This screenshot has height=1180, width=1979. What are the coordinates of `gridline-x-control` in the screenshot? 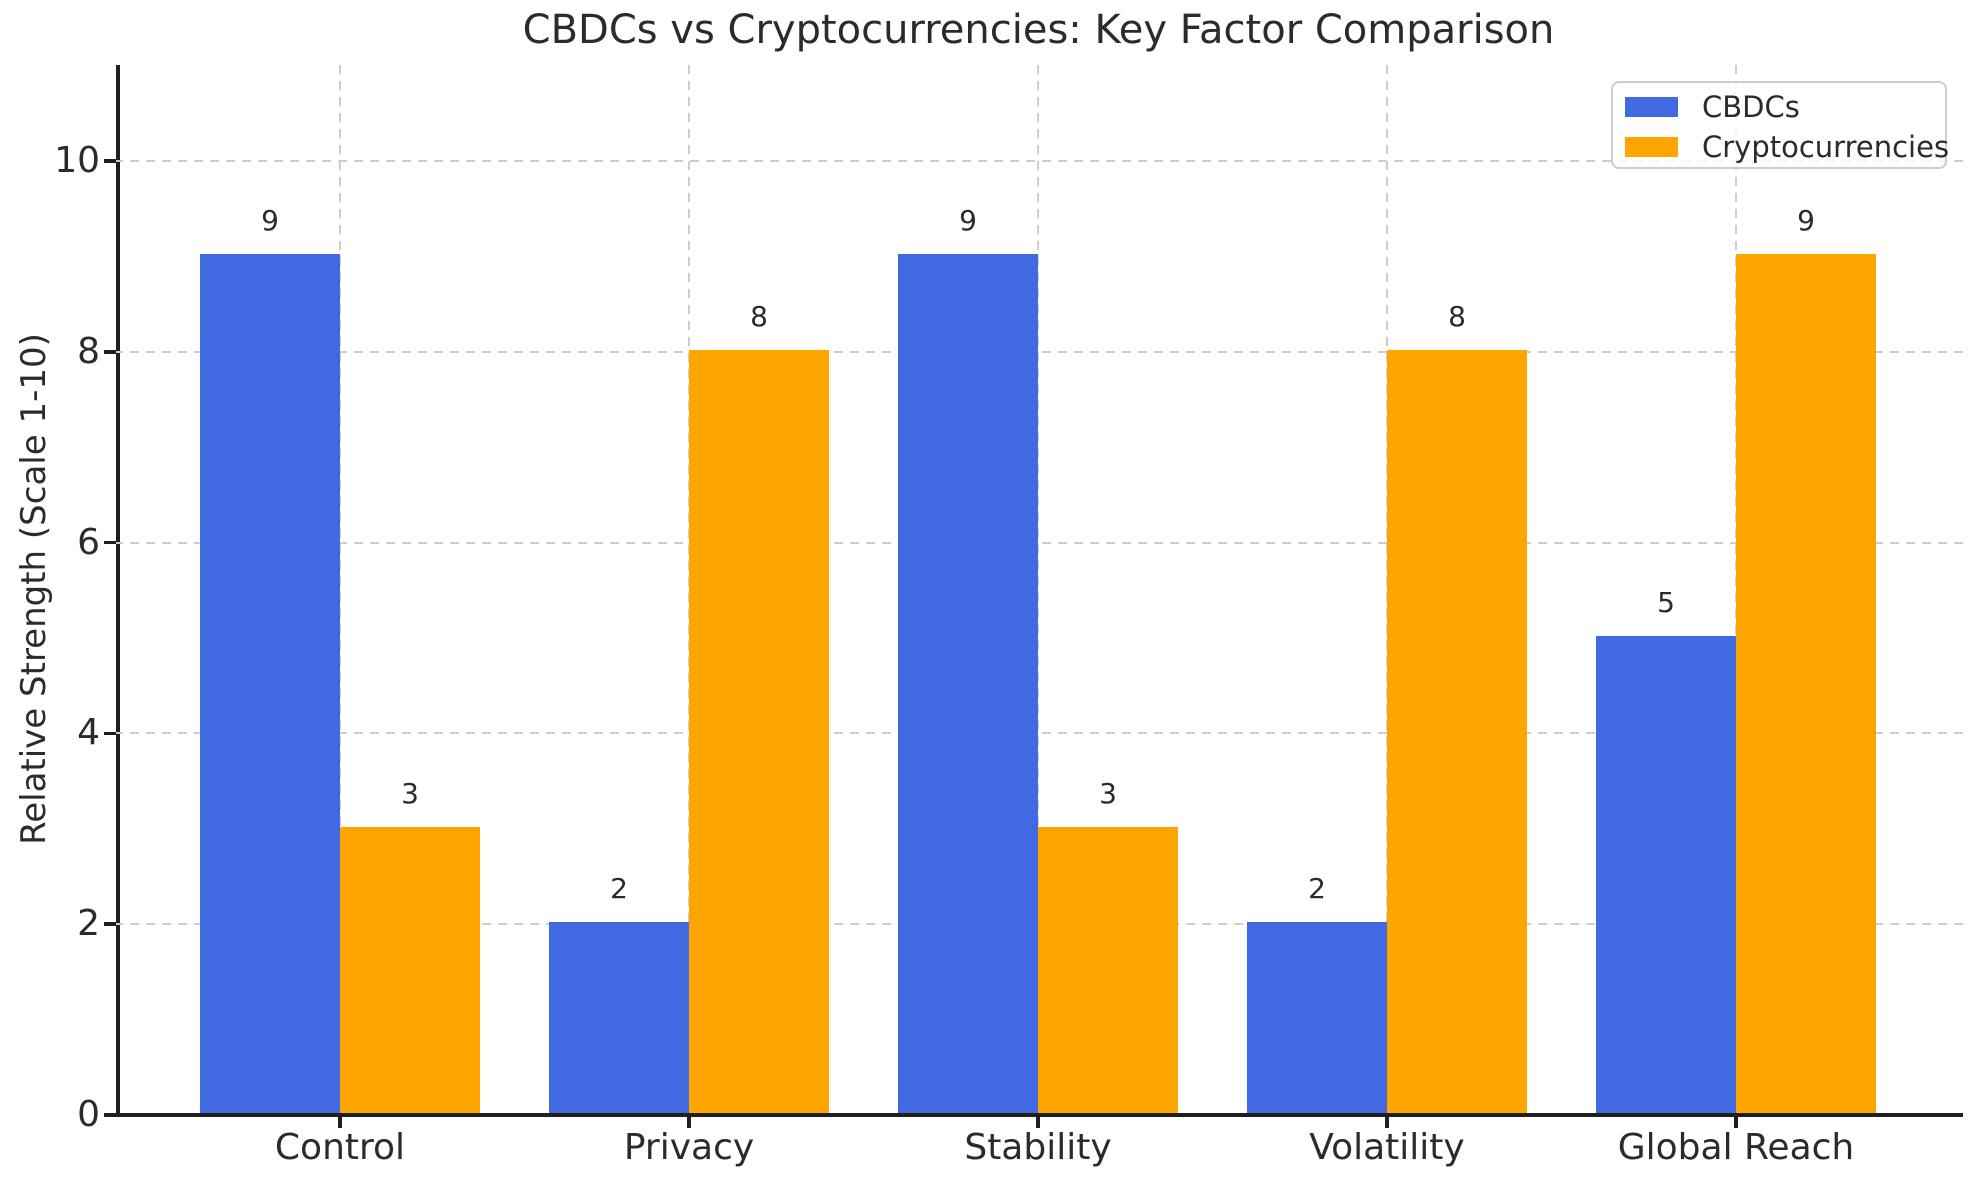 It's located at (340, 589).